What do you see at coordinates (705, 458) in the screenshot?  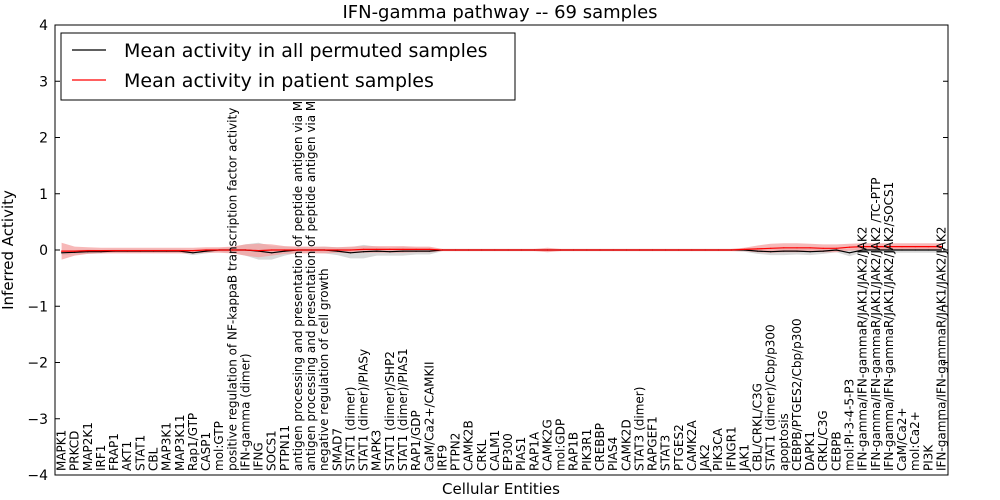 I see `x-tick-label-49: JAK2` at bounding box center [705, 458].